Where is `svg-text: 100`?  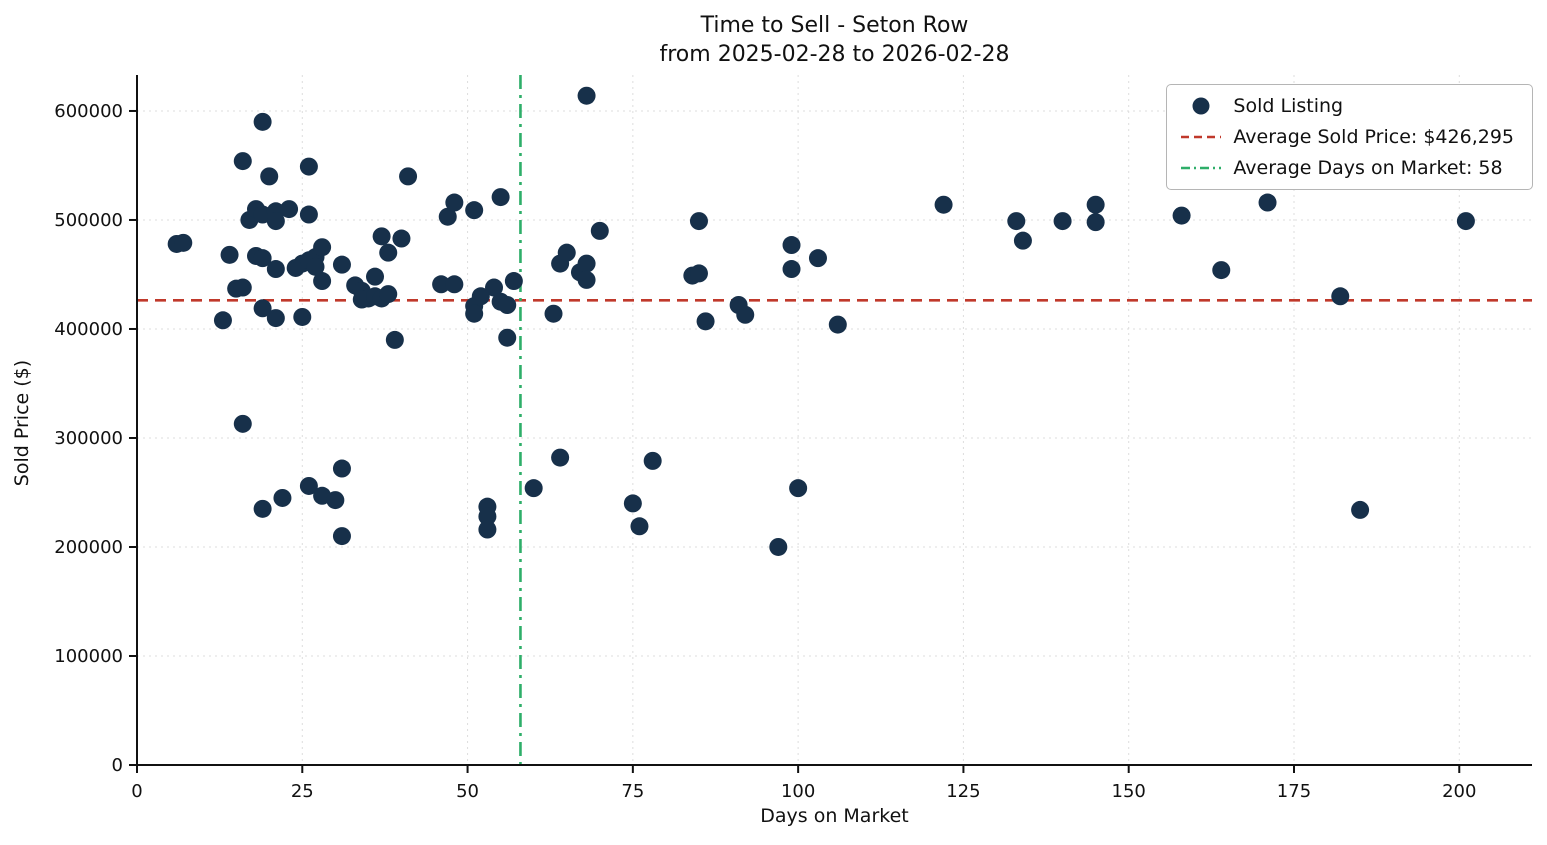
svg-text: 100 is located at coordinates (798, 791).